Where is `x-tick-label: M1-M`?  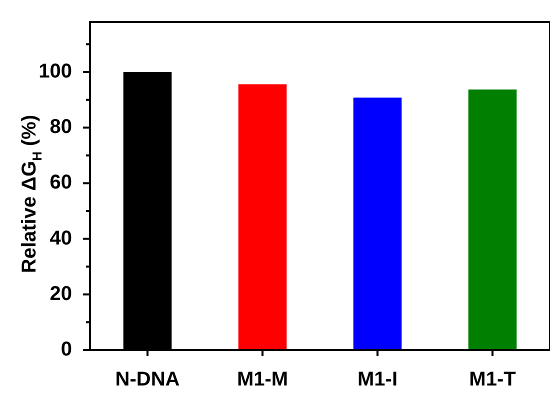
x-tick-label: M1-M is located at coordinates (262, 379).